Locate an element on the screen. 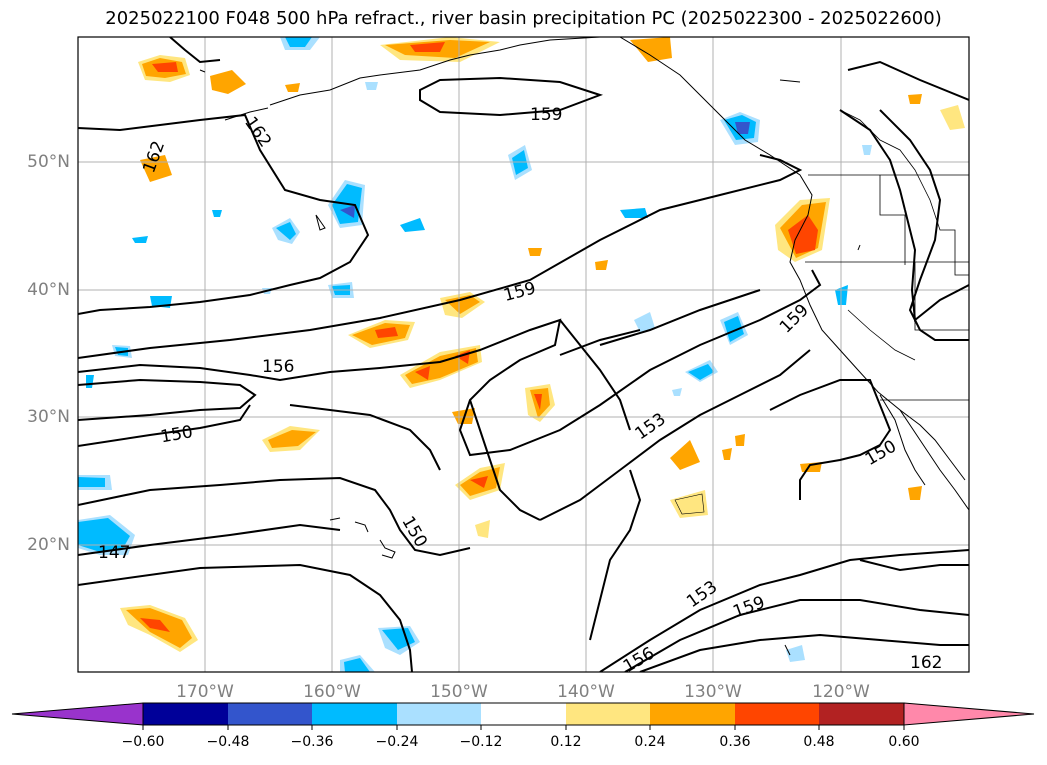  borders is located at coordinates (887, 255).